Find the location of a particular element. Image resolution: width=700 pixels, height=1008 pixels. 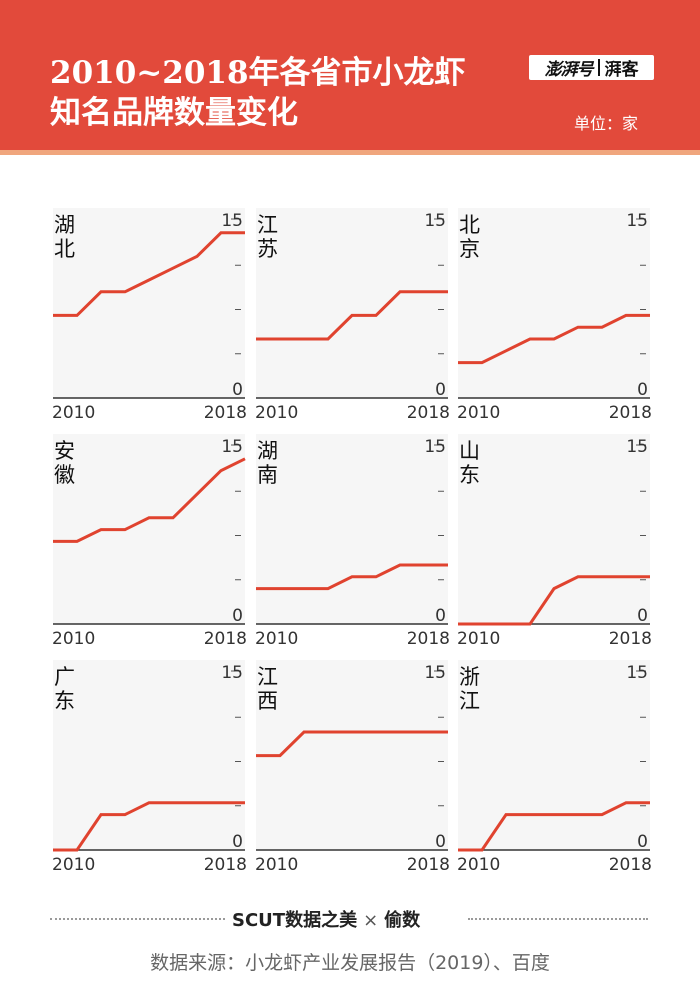

logo-divider is located at coordinates (598, 67).